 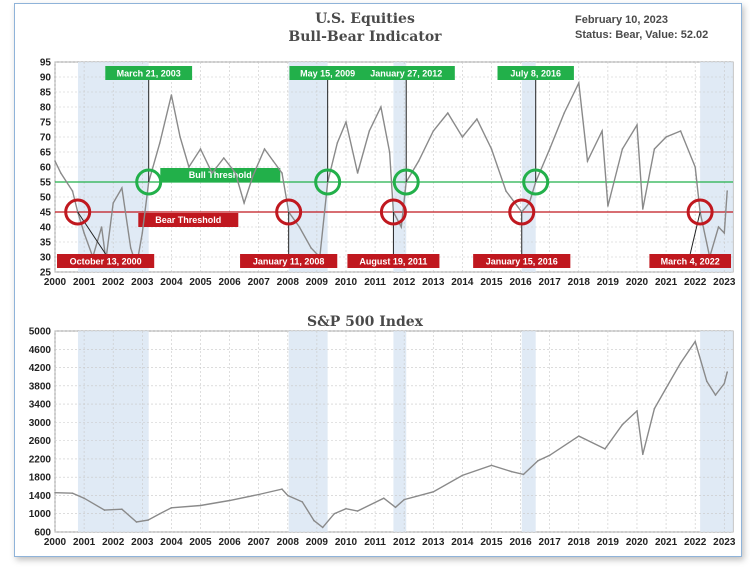 What do you see at coordinates (46, 108) in the screenshot?
I see `y-tick-label: 80` at bounding box center [46, 108].